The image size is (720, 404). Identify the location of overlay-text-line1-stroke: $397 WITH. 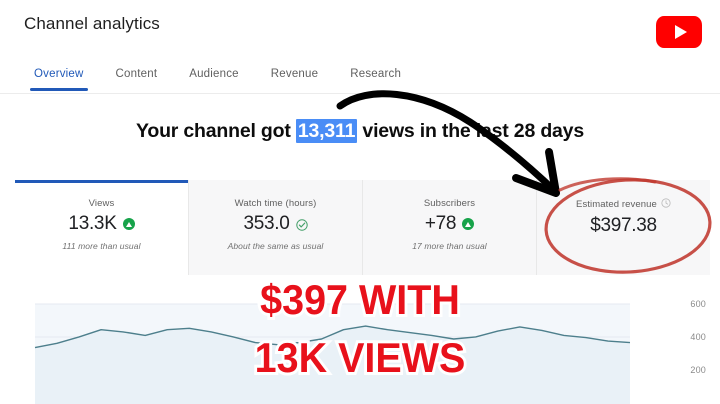
(359, 299).